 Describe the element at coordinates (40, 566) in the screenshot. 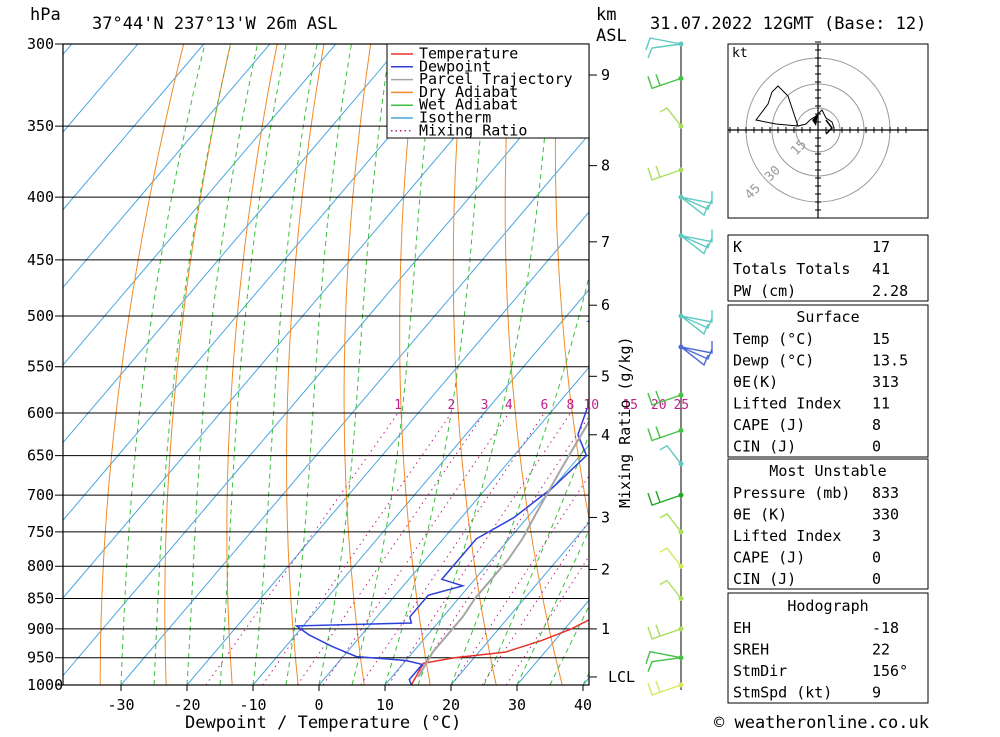

I see `pressure-tick-label: 800` at that location.